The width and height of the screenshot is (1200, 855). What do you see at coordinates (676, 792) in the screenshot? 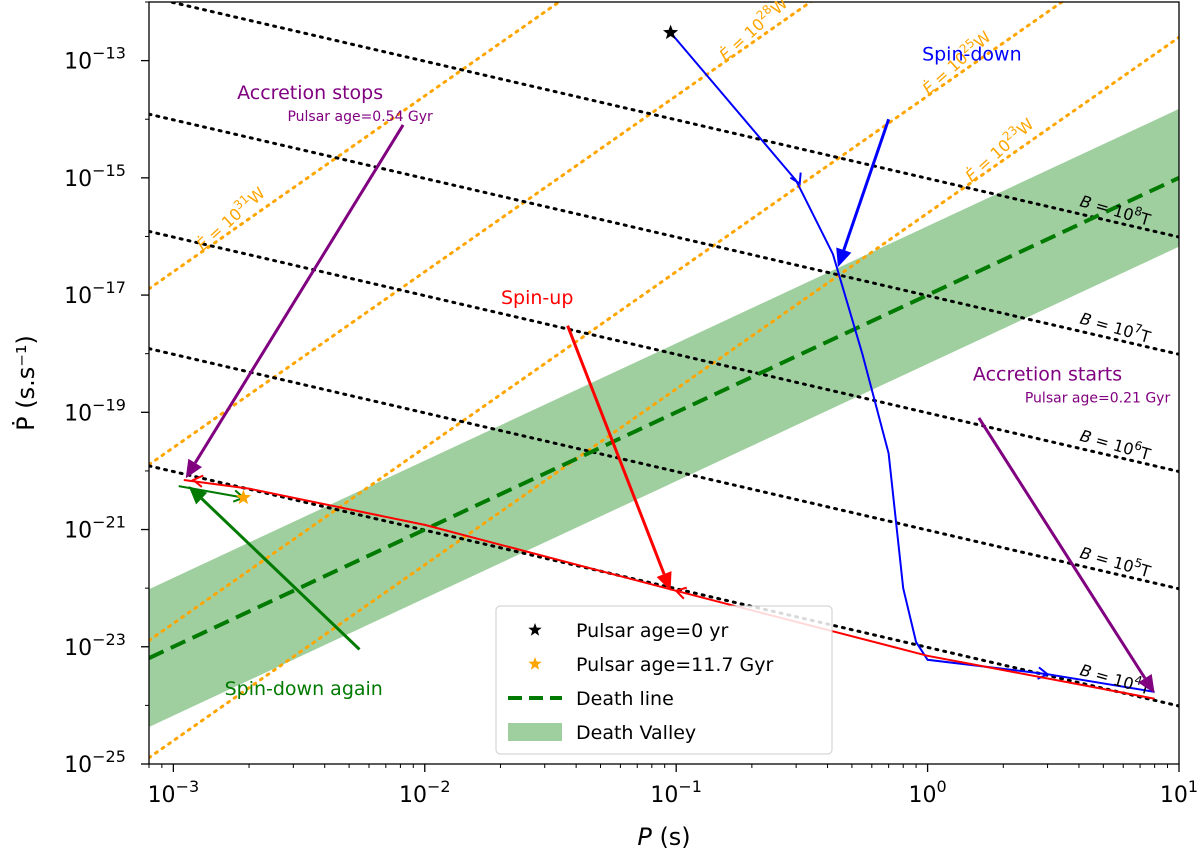
I see `x-tick-label-2: 10⁻¹` at bounding box center [676, 792].